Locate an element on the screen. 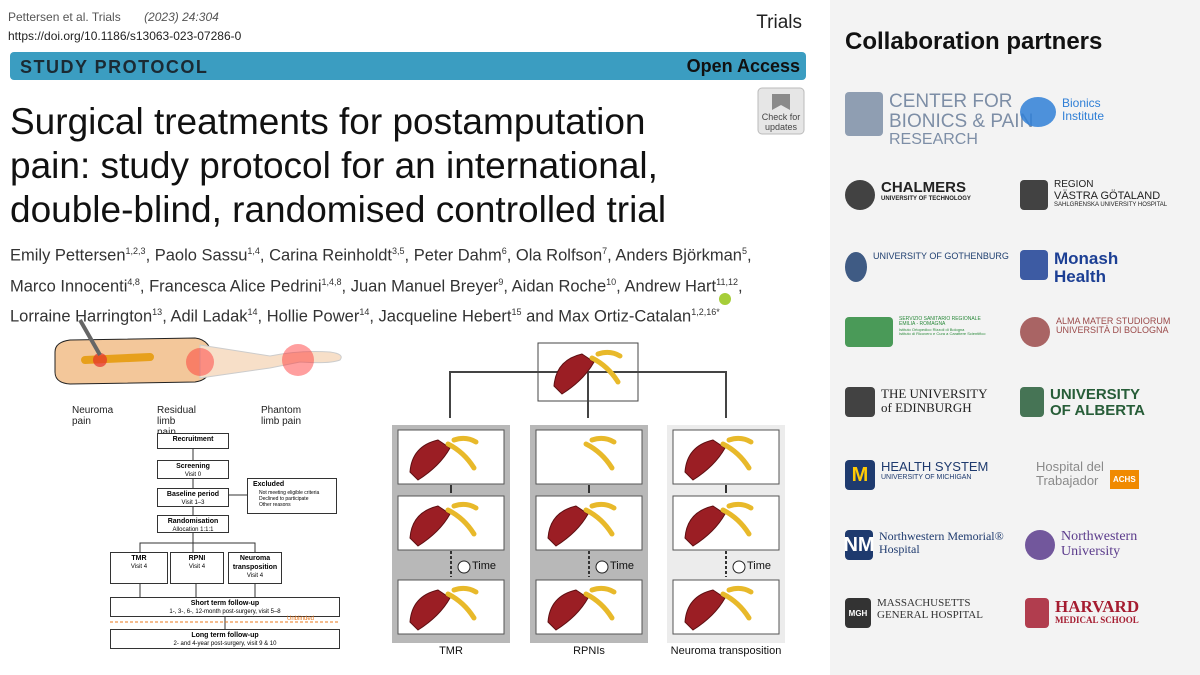  author-name: Lorraine Harrington is located at coordinates (81, 316).